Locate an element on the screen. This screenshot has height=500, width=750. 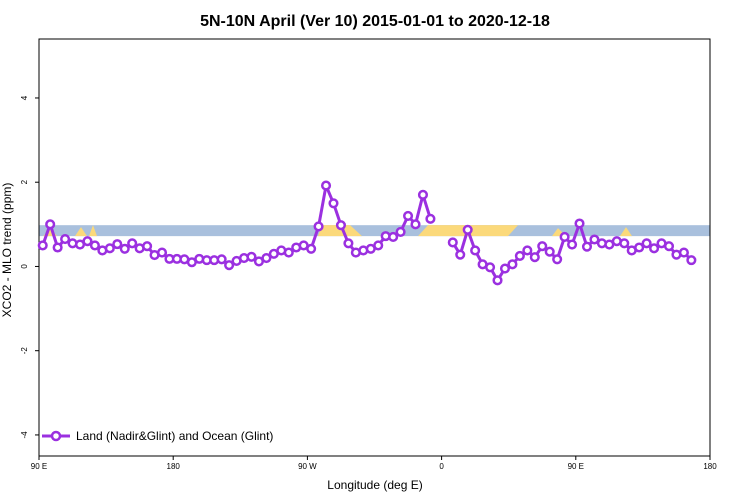
x-tick-label: 90 W is located at coordinates (307, 466).